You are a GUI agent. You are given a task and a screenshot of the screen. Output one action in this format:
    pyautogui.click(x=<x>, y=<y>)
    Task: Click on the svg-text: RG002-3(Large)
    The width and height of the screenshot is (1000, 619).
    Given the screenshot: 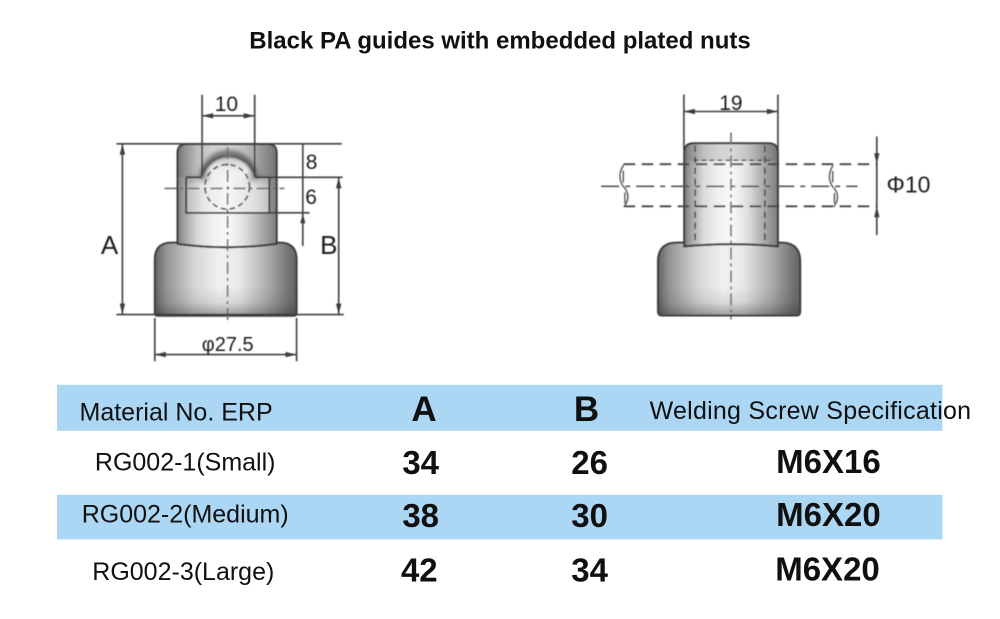 What is the action you would take?
    pyautogui.click(x=183, y=572)
    